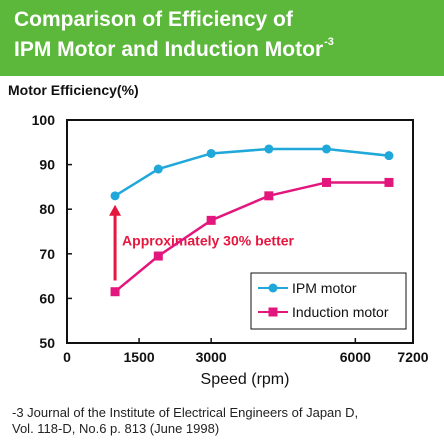 This screenshot has width=444, height=448. What do you see at coordinates (47, 298) in the screenshot?
I see `y-tick-label: 60` at bounding box center [47, 298].